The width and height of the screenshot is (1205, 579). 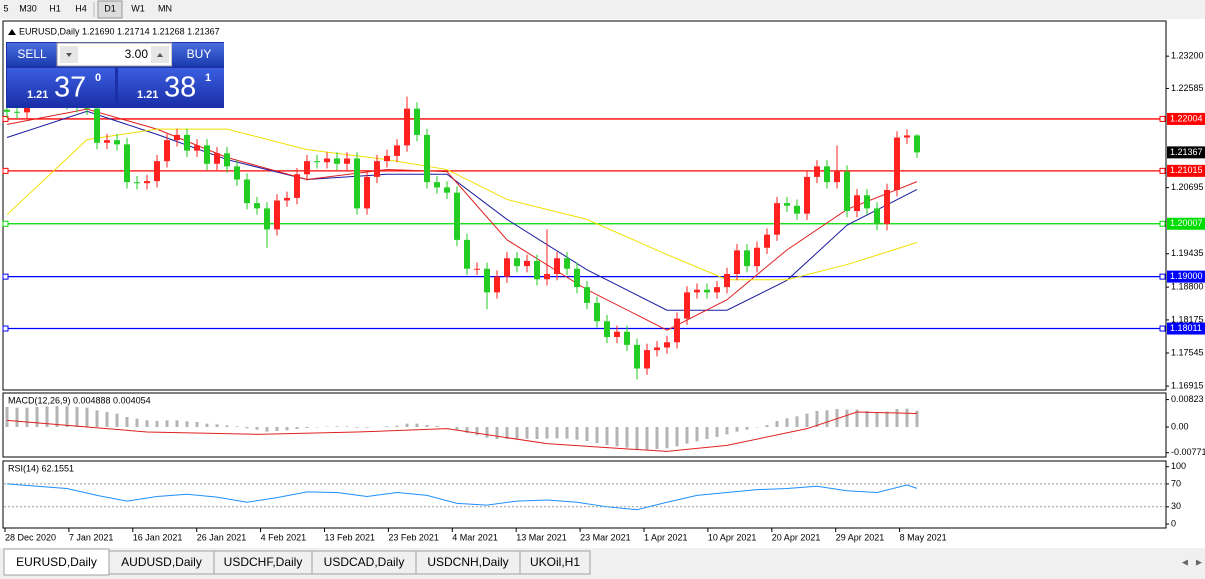 I want to click on timeframe-label: W1, so click(x=138, y=8).